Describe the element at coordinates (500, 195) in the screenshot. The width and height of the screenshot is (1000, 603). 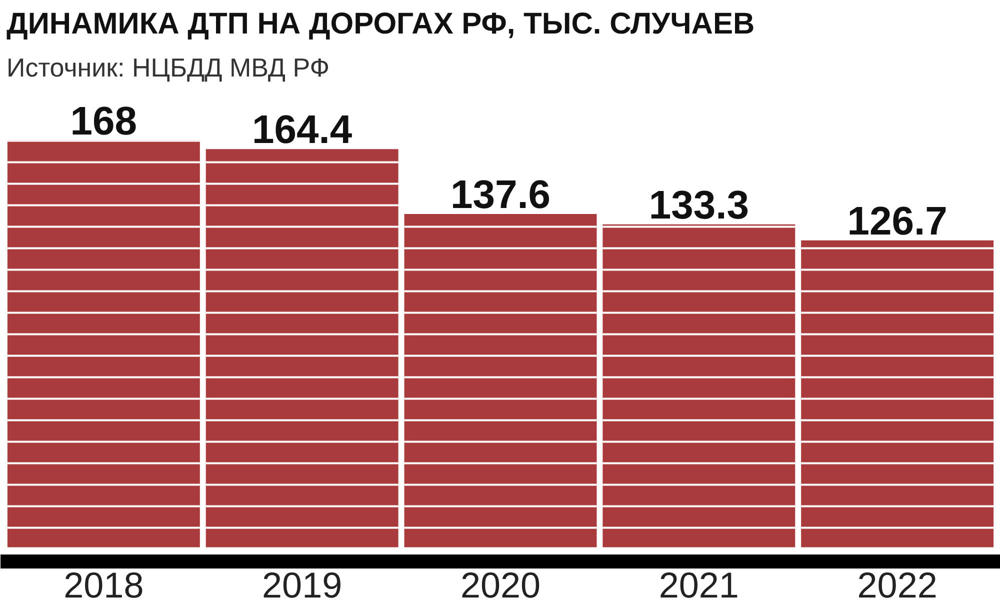
I see `data-label: 137.6` at that location.